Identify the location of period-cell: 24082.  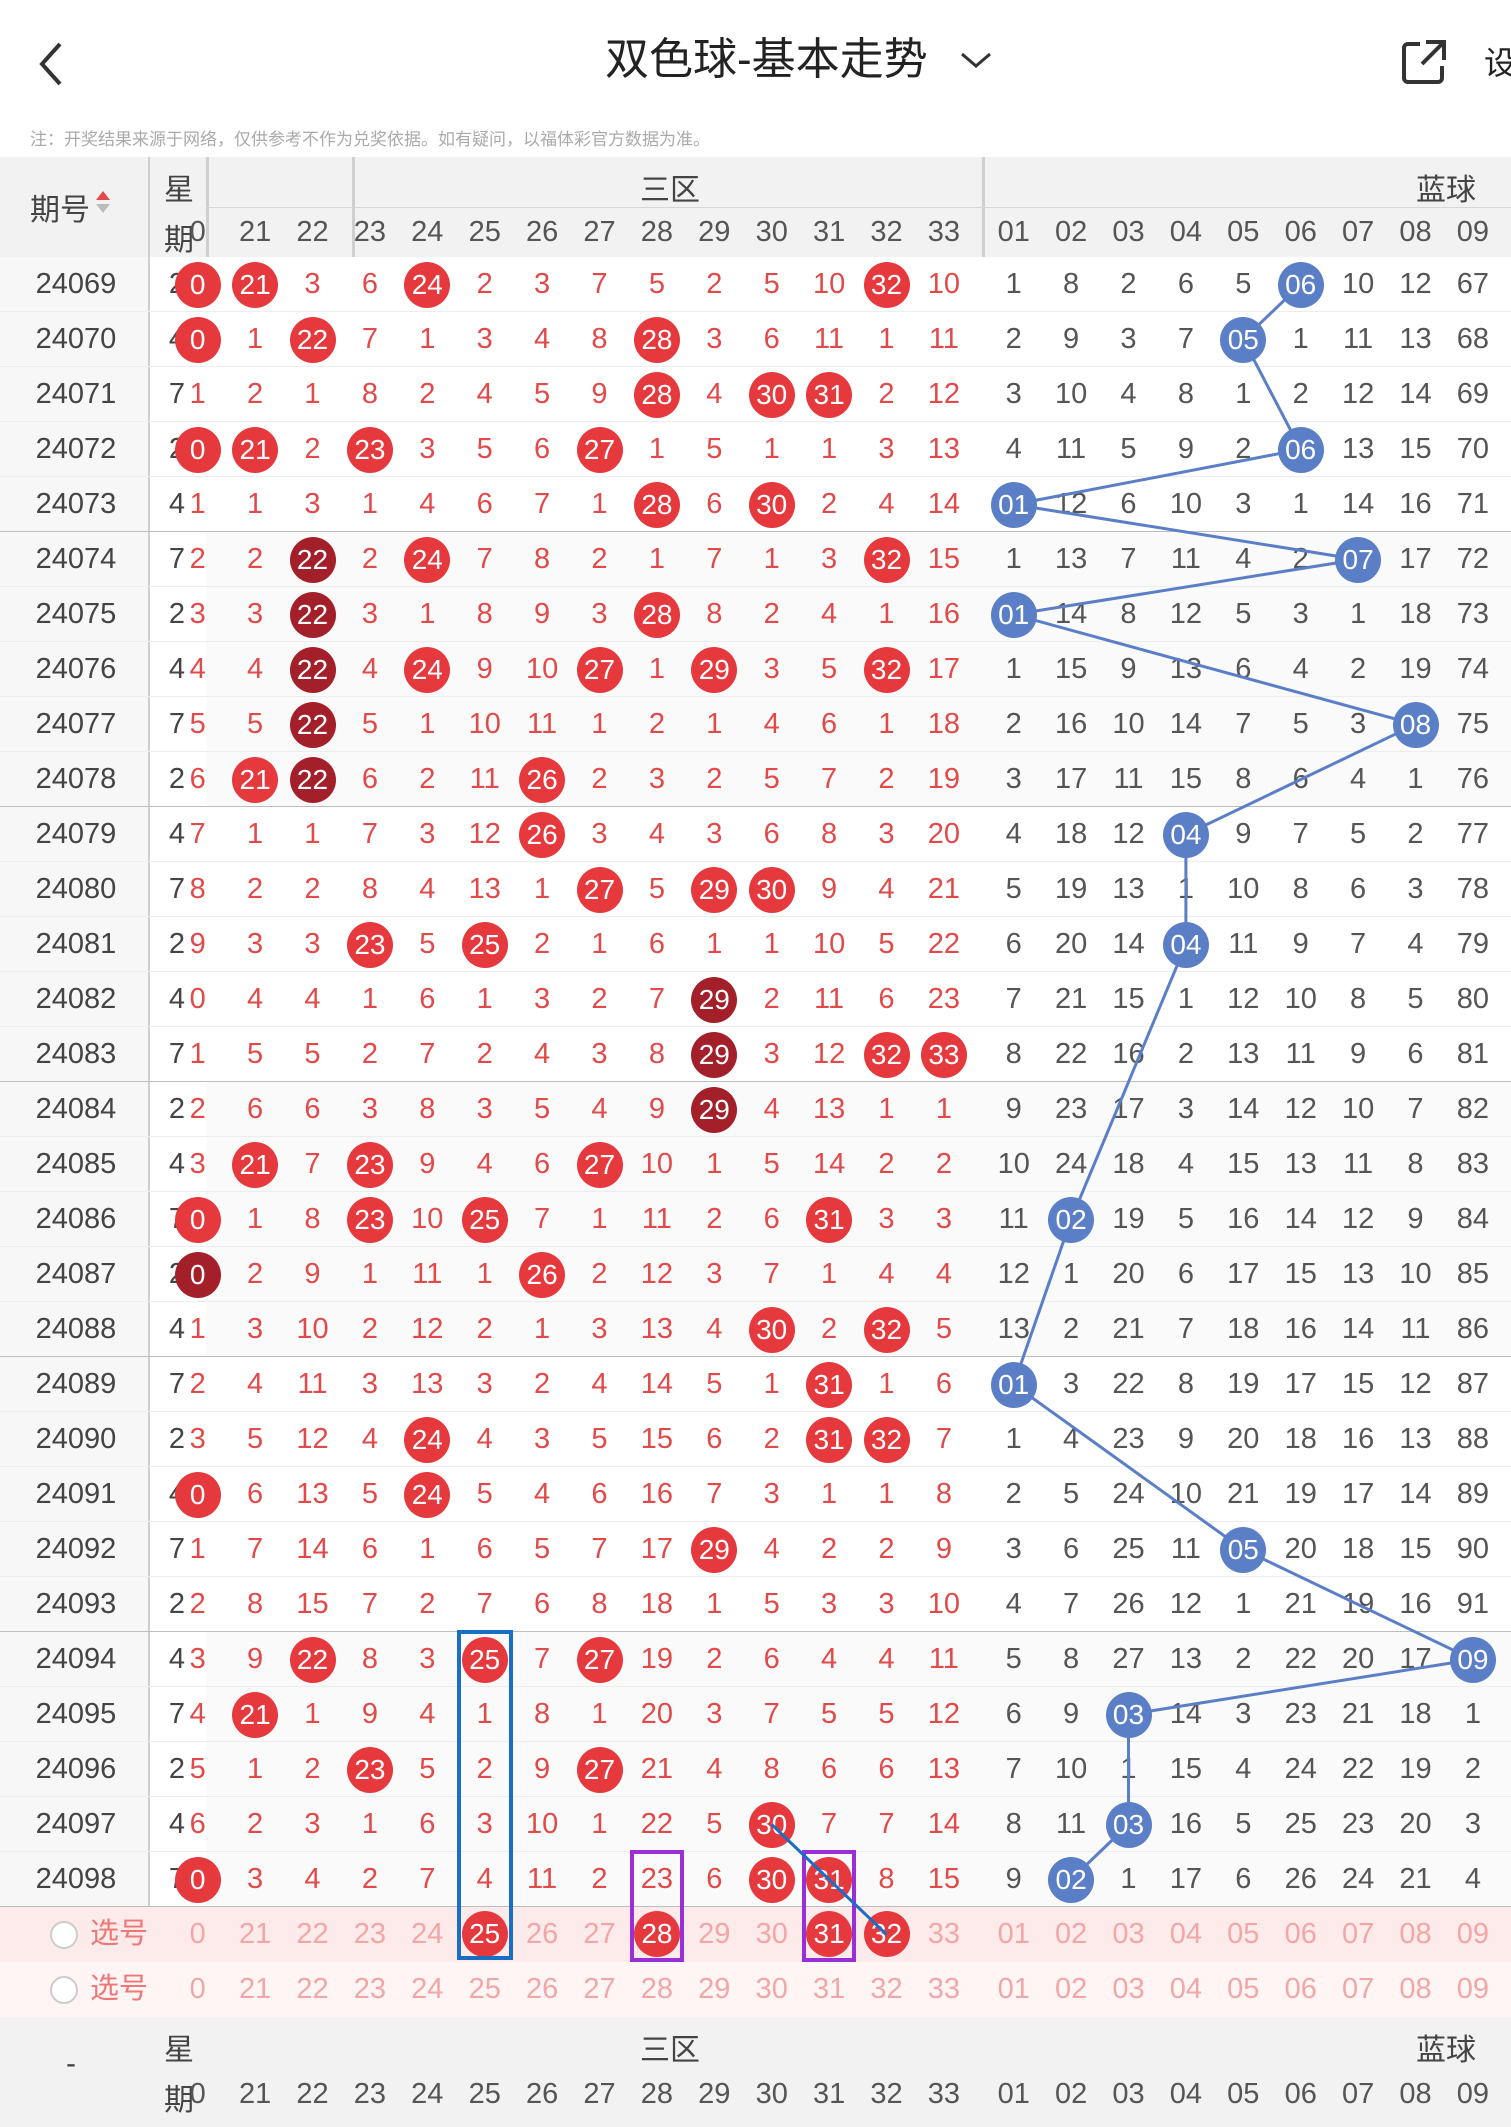
(76, 999).